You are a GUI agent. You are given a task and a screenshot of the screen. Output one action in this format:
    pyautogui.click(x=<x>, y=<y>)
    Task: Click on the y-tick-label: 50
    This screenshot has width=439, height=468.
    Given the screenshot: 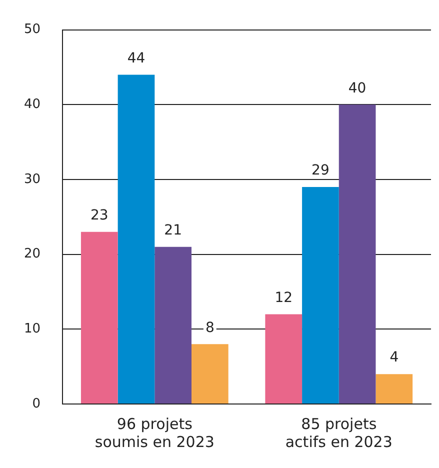 What is the action you would take?
    pyautogui.click(x=32, y=30)
    